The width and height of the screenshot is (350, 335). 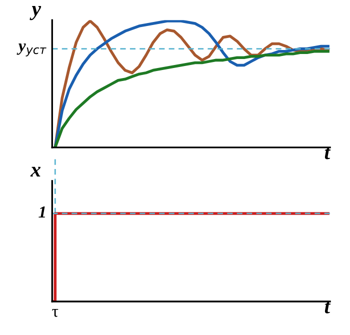 What do you see at coordinates (41, 212) in the screenshot?
I see `ref-line-label: 1` at bounding box center [41, 212].